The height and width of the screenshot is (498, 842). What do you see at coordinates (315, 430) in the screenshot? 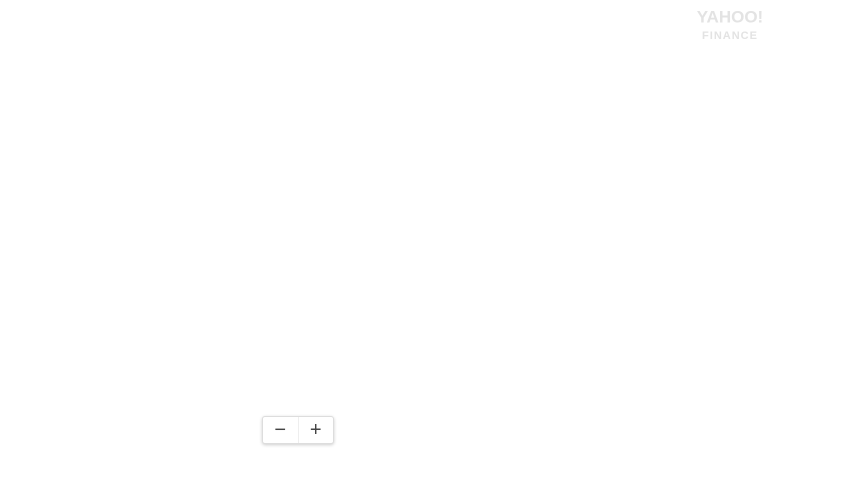
I see `zoom-in-button: +` at bounding box center [315, 430].